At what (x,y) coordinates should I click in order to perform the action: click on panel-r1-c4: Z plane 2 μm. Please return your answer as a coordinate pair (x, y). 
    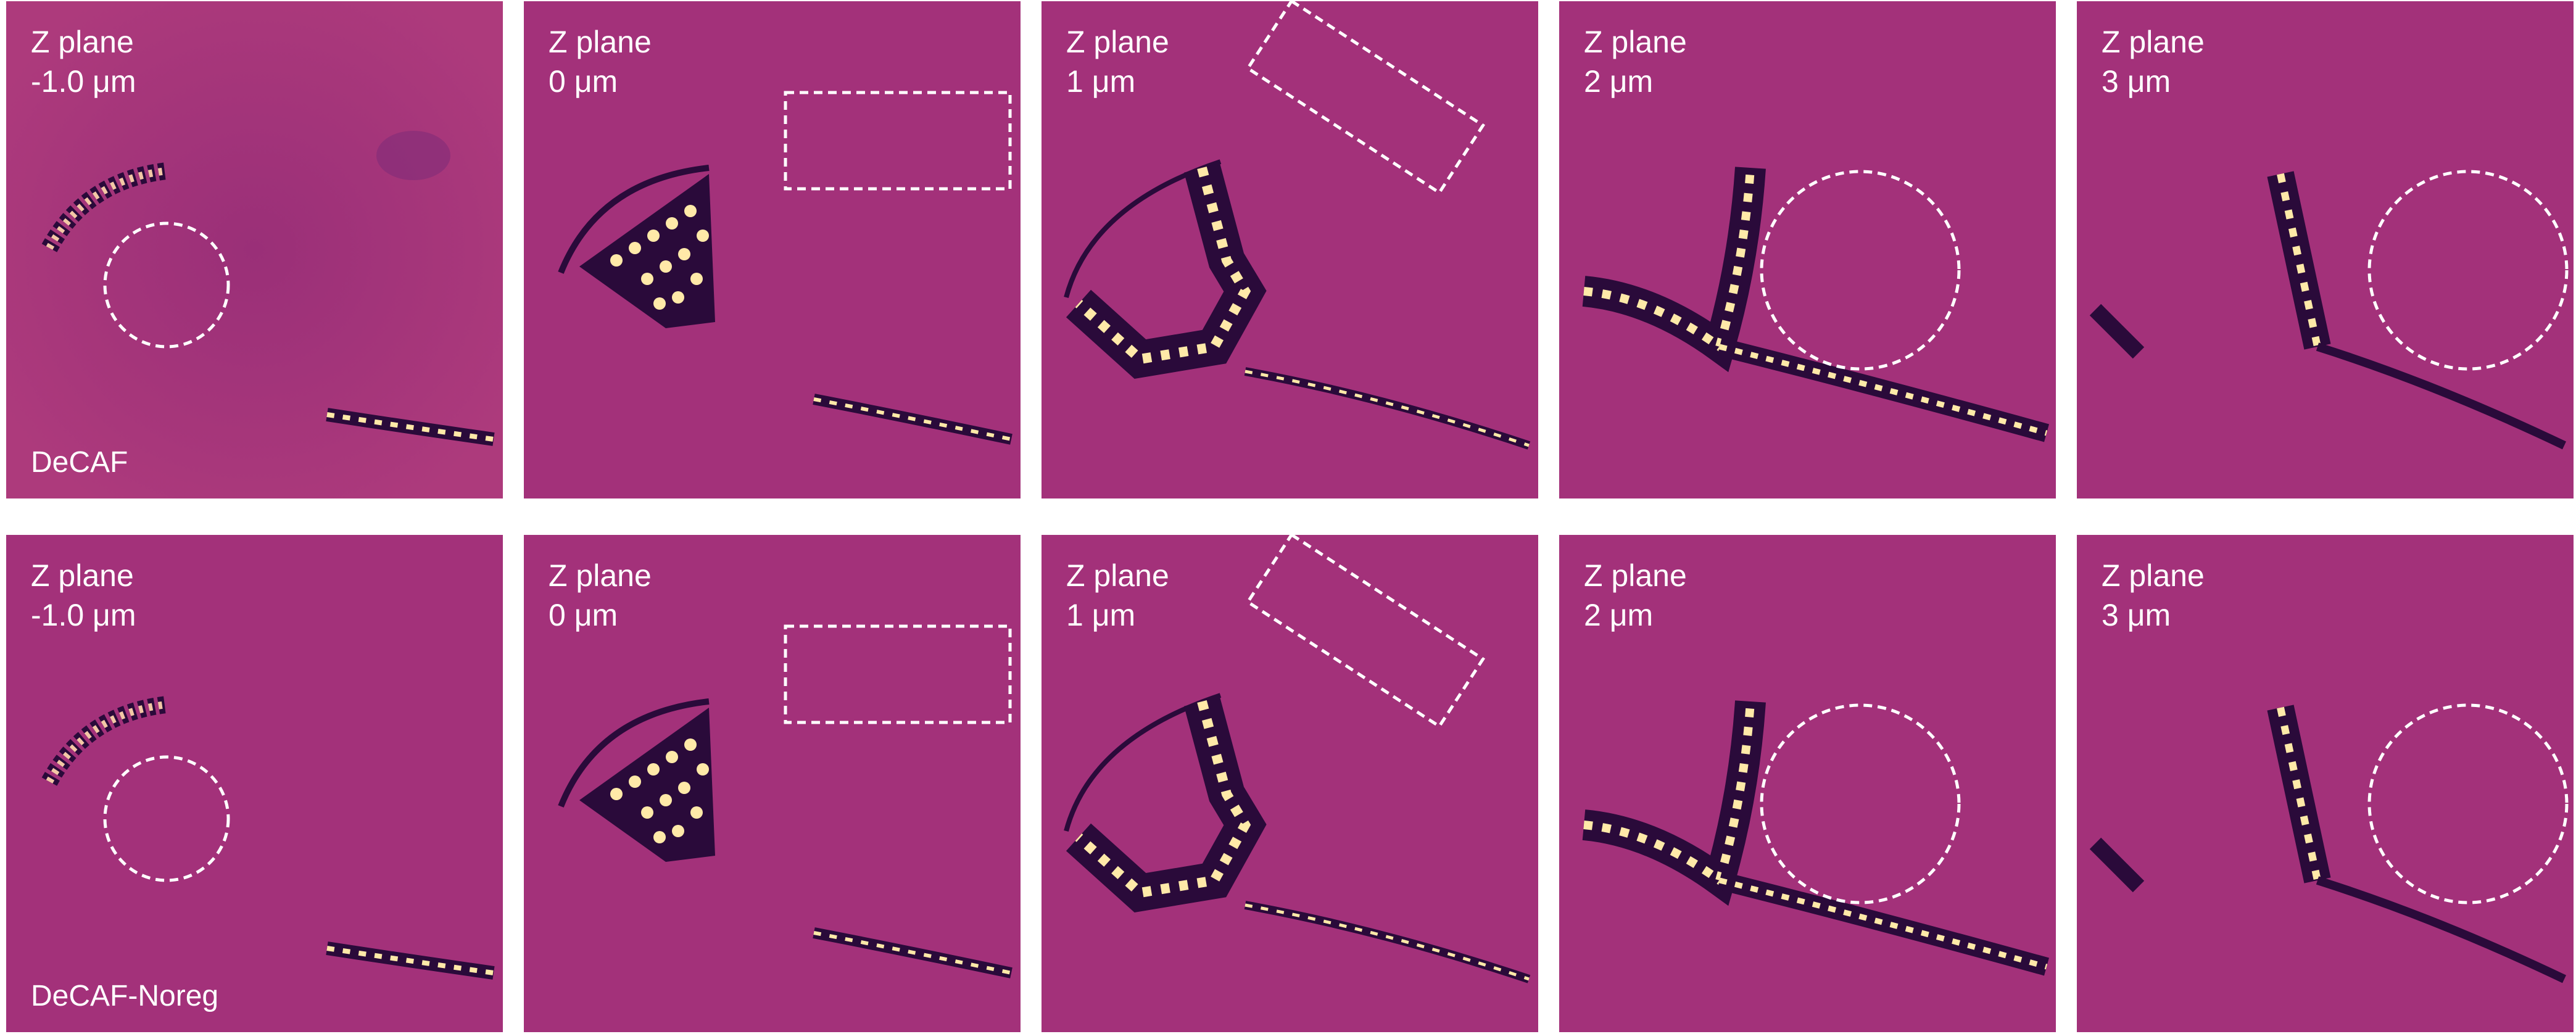
    Looking at the image, I should click on (1807, 249).